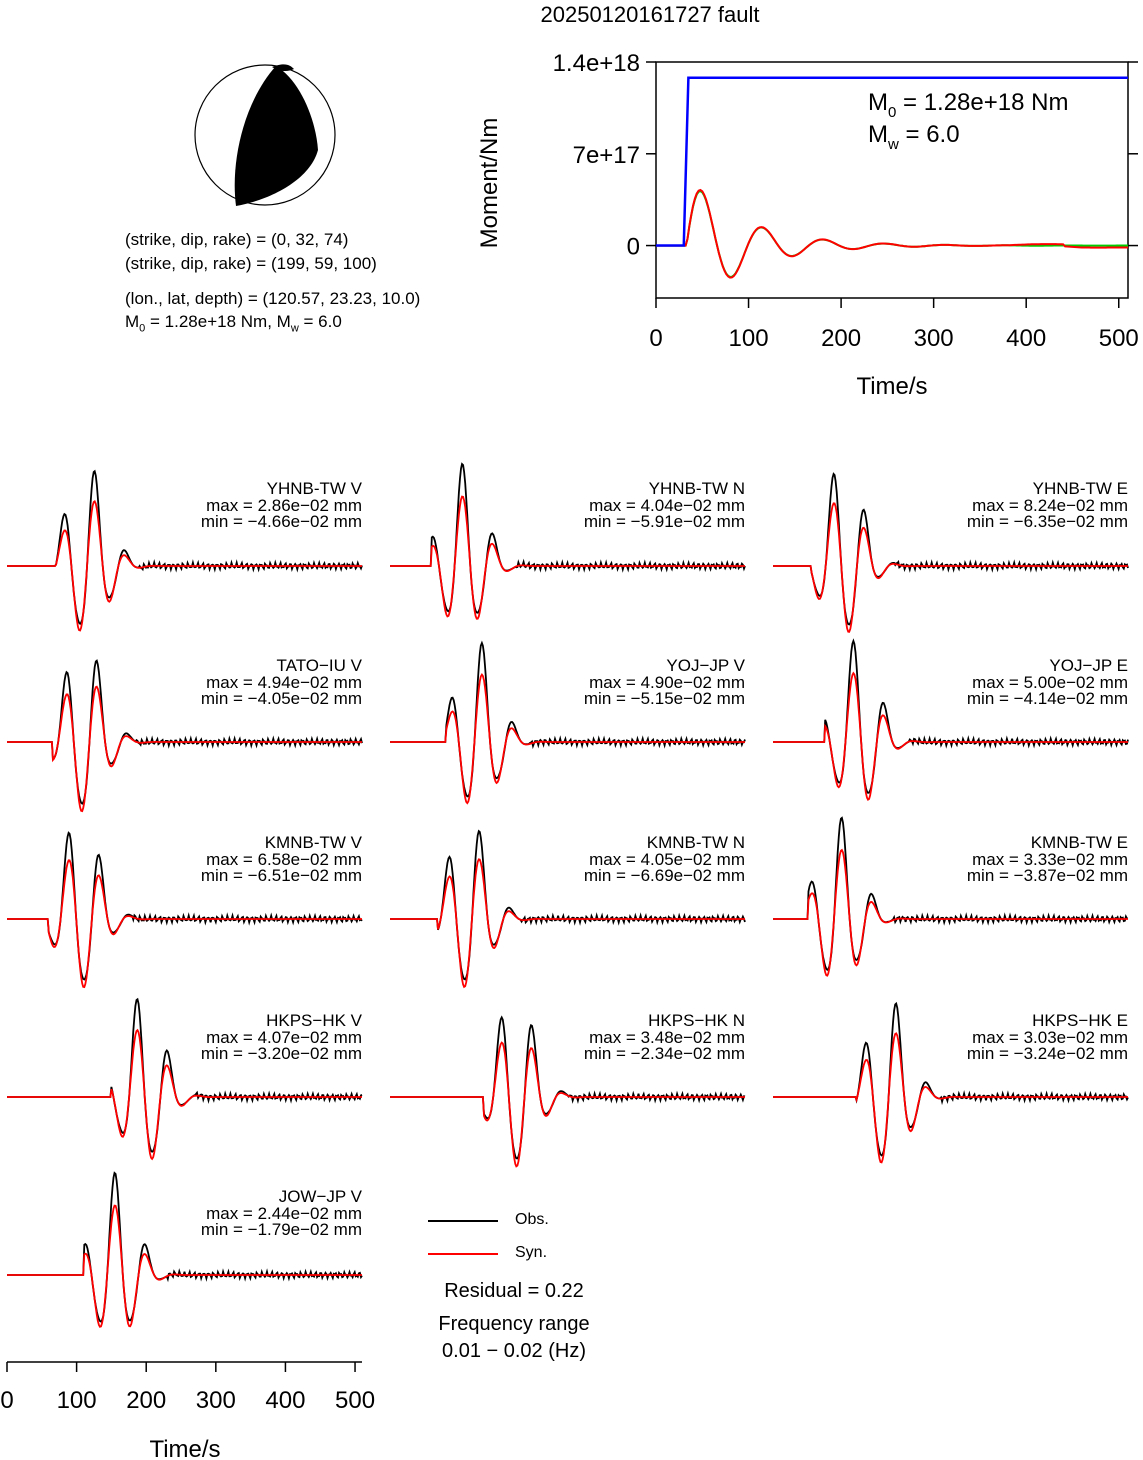 The height and width of the screenshot is (1460, 1143). Describe the element at coordinates (667, 505) in the screenshot. I see `station-max-label: max = 4.04e−02 mm` at that location.